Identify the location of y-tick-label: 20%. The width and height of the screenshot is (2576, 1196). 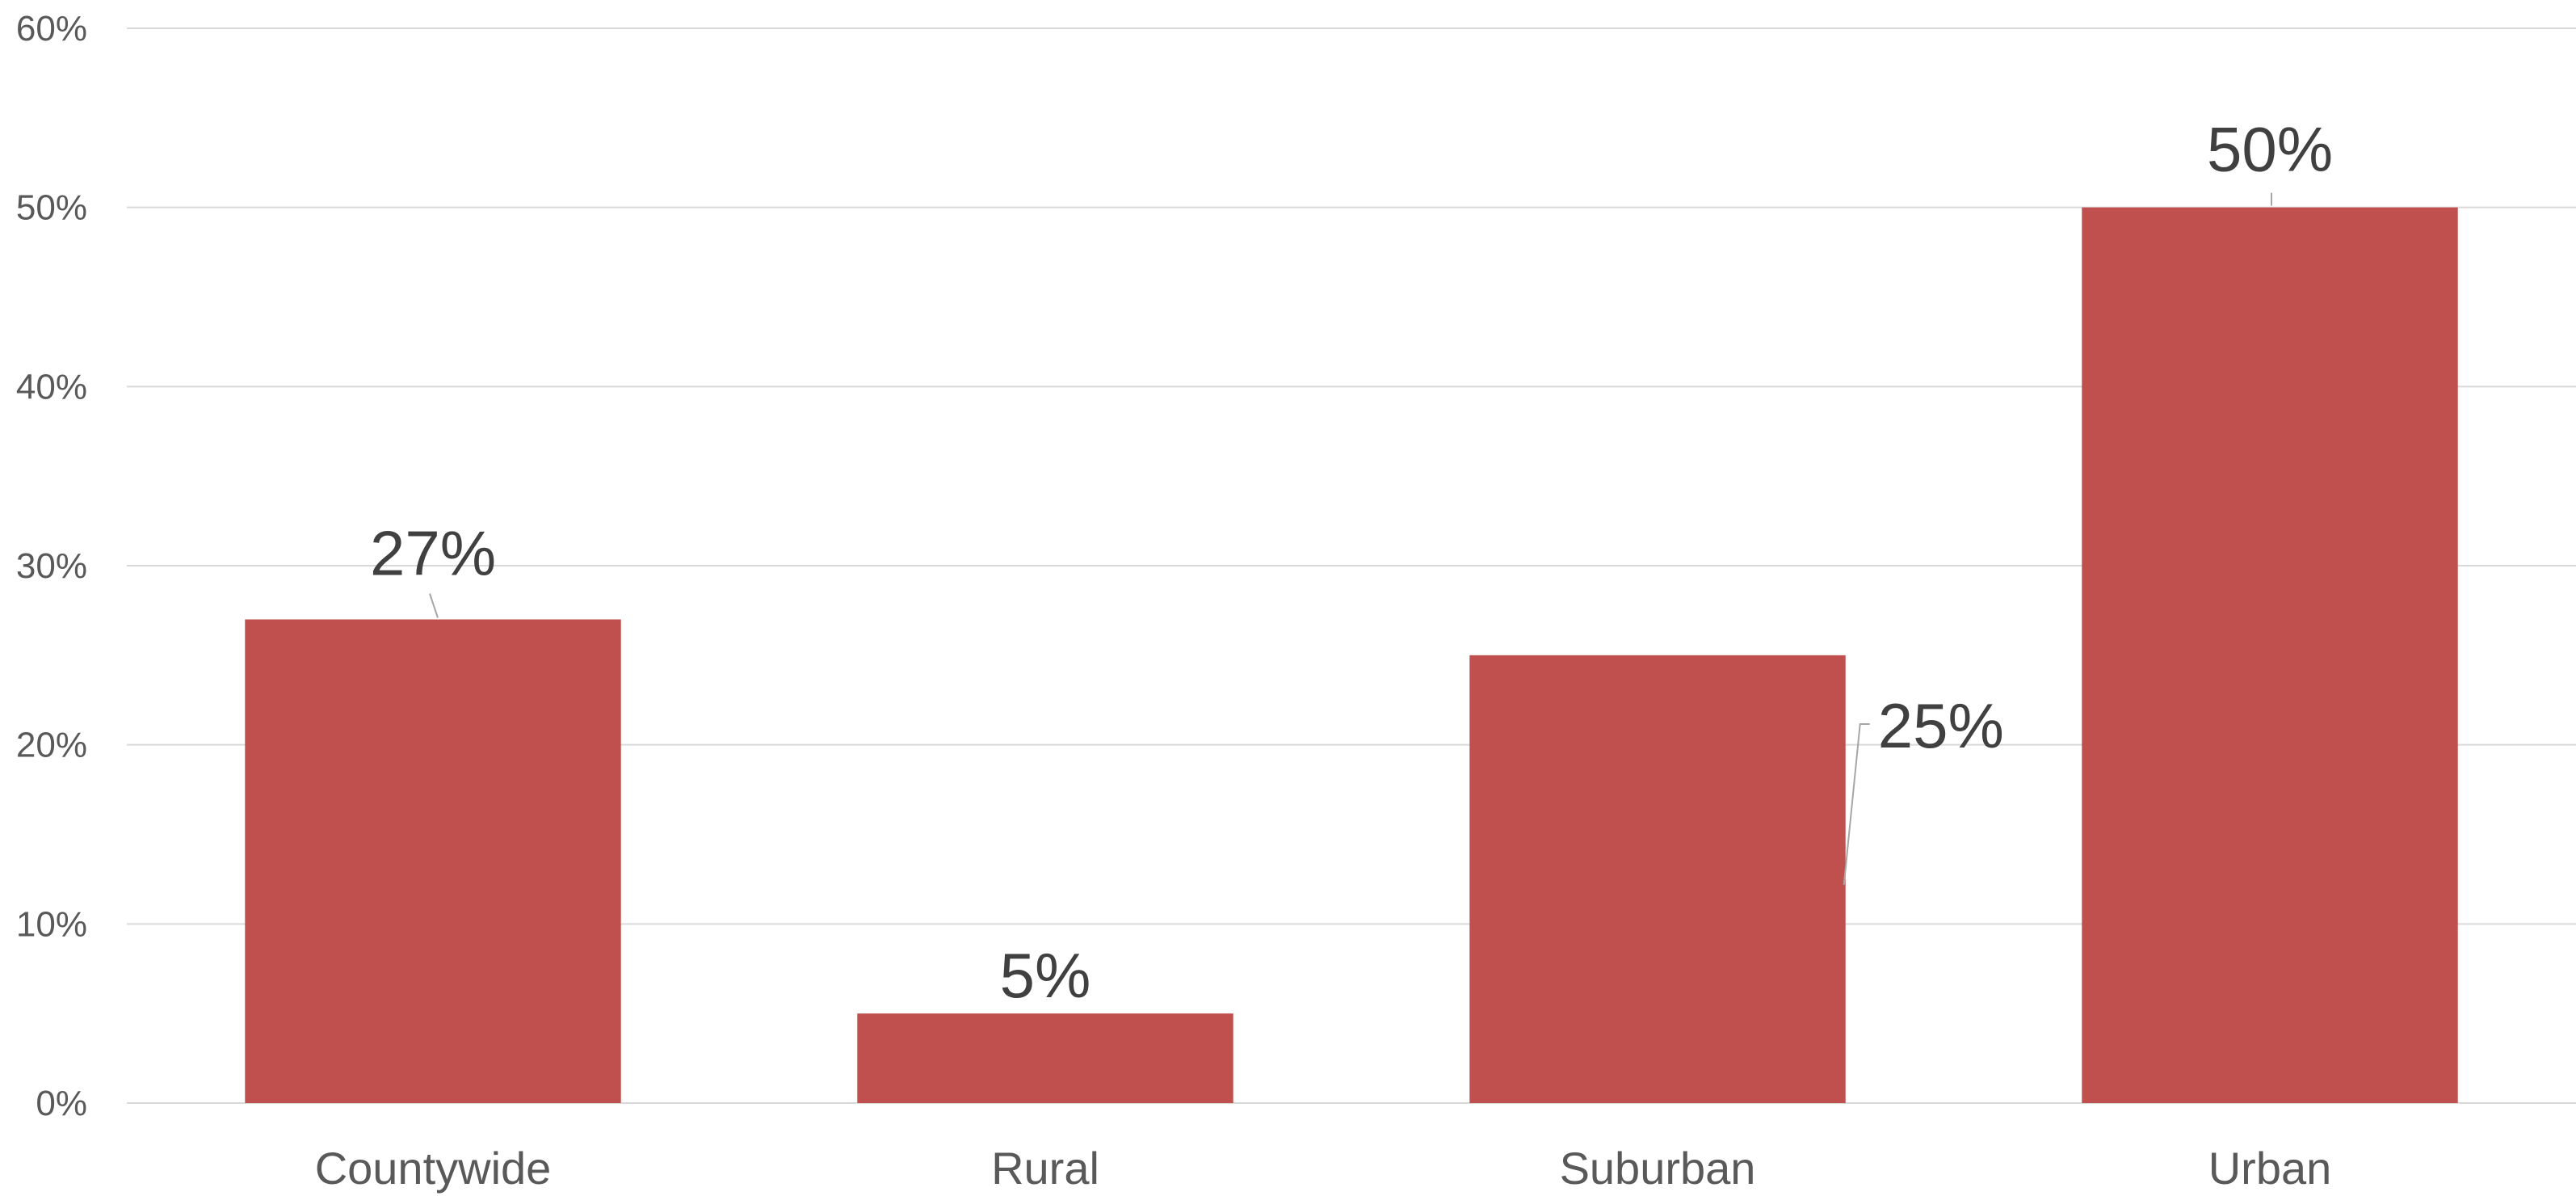
(51, 745).